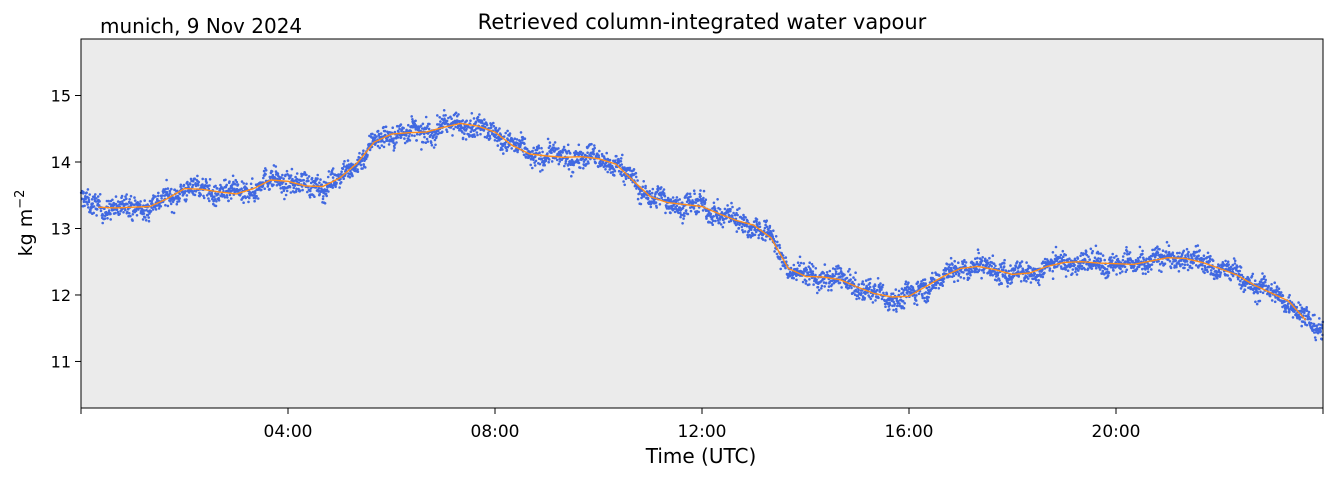  Describe the element at coordinates (61, 228) in the screenshot. I see `y-tick-label: 13` at that location.